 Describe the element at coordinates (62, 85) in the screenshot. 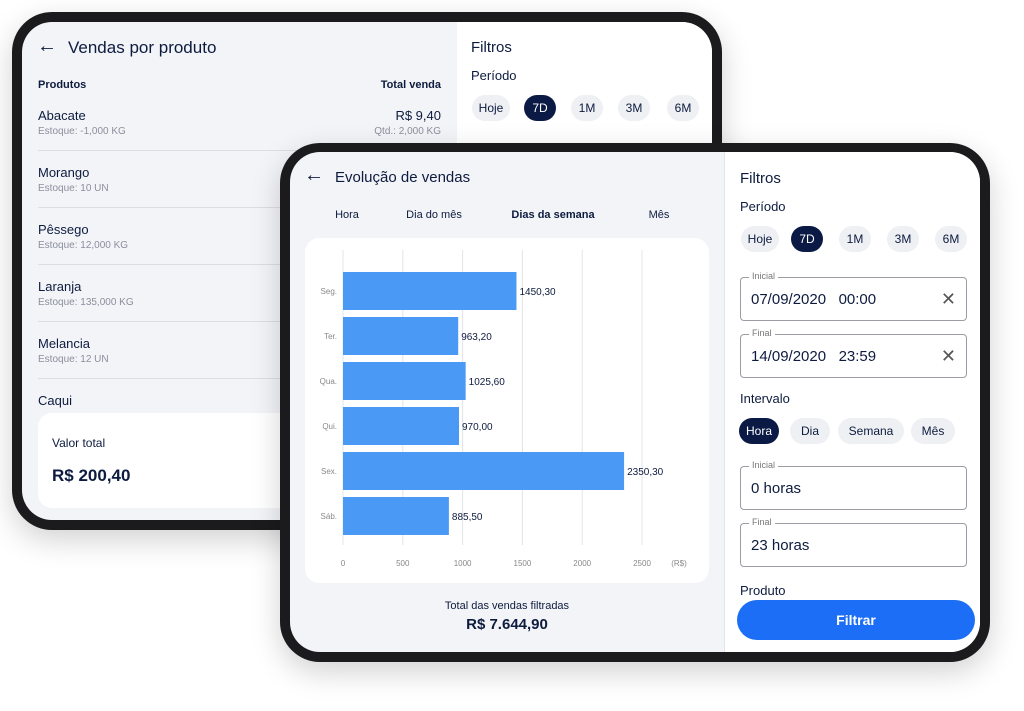

I see `column-header: Produtos` at that location.